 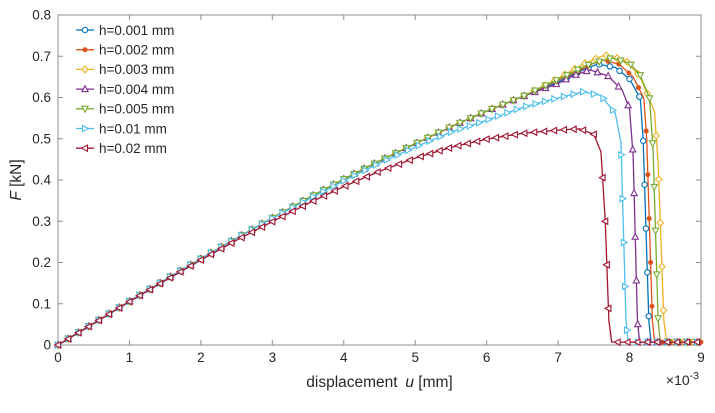 What do you see at coordinates (409, 382) in the screenshot?
I see `x-axis-label-variable: u` at bounding box center [409, 382].